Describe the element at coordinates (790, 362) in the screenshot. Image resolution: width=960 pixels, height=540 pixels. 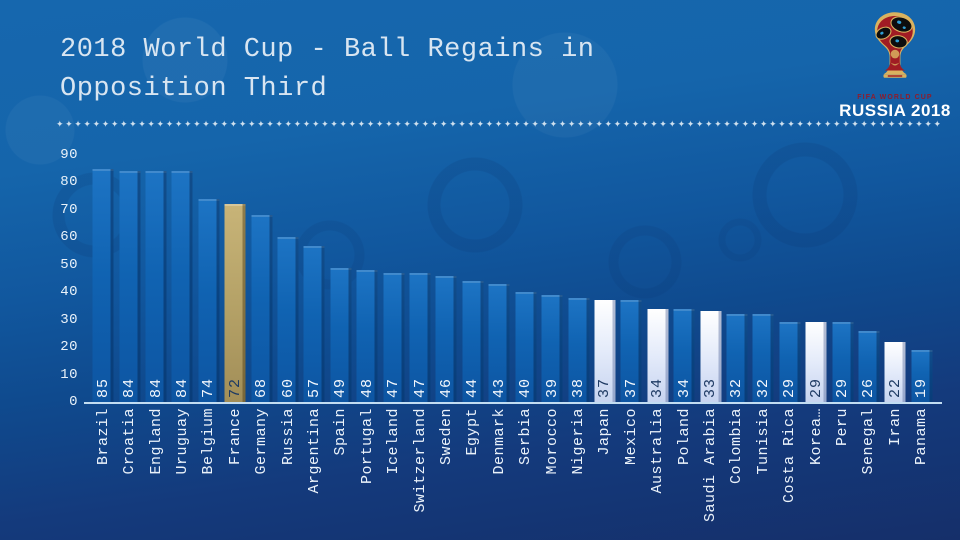
I see `bar-costa-rica: 29` at that location.